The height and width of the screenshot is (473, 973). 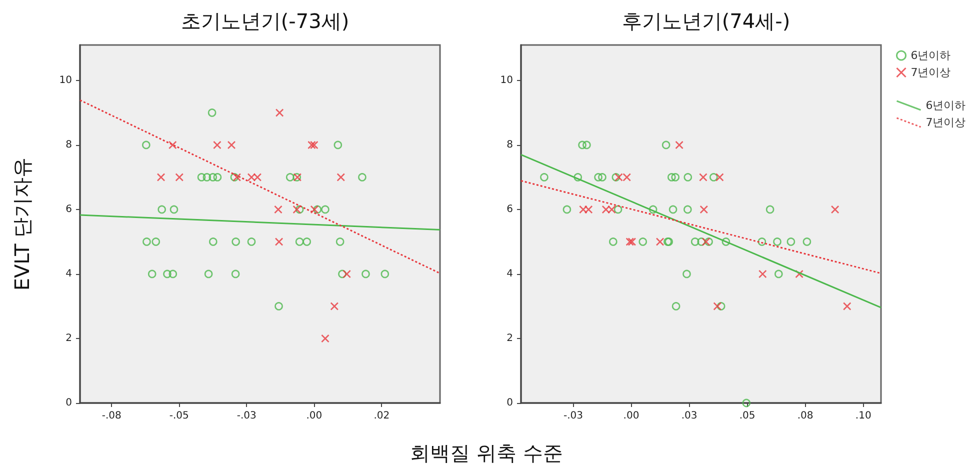 What do you see at coordinates (689, 416) in the screenshot?
I see `x-tick-label: .03` at bounding box center [689, 416].